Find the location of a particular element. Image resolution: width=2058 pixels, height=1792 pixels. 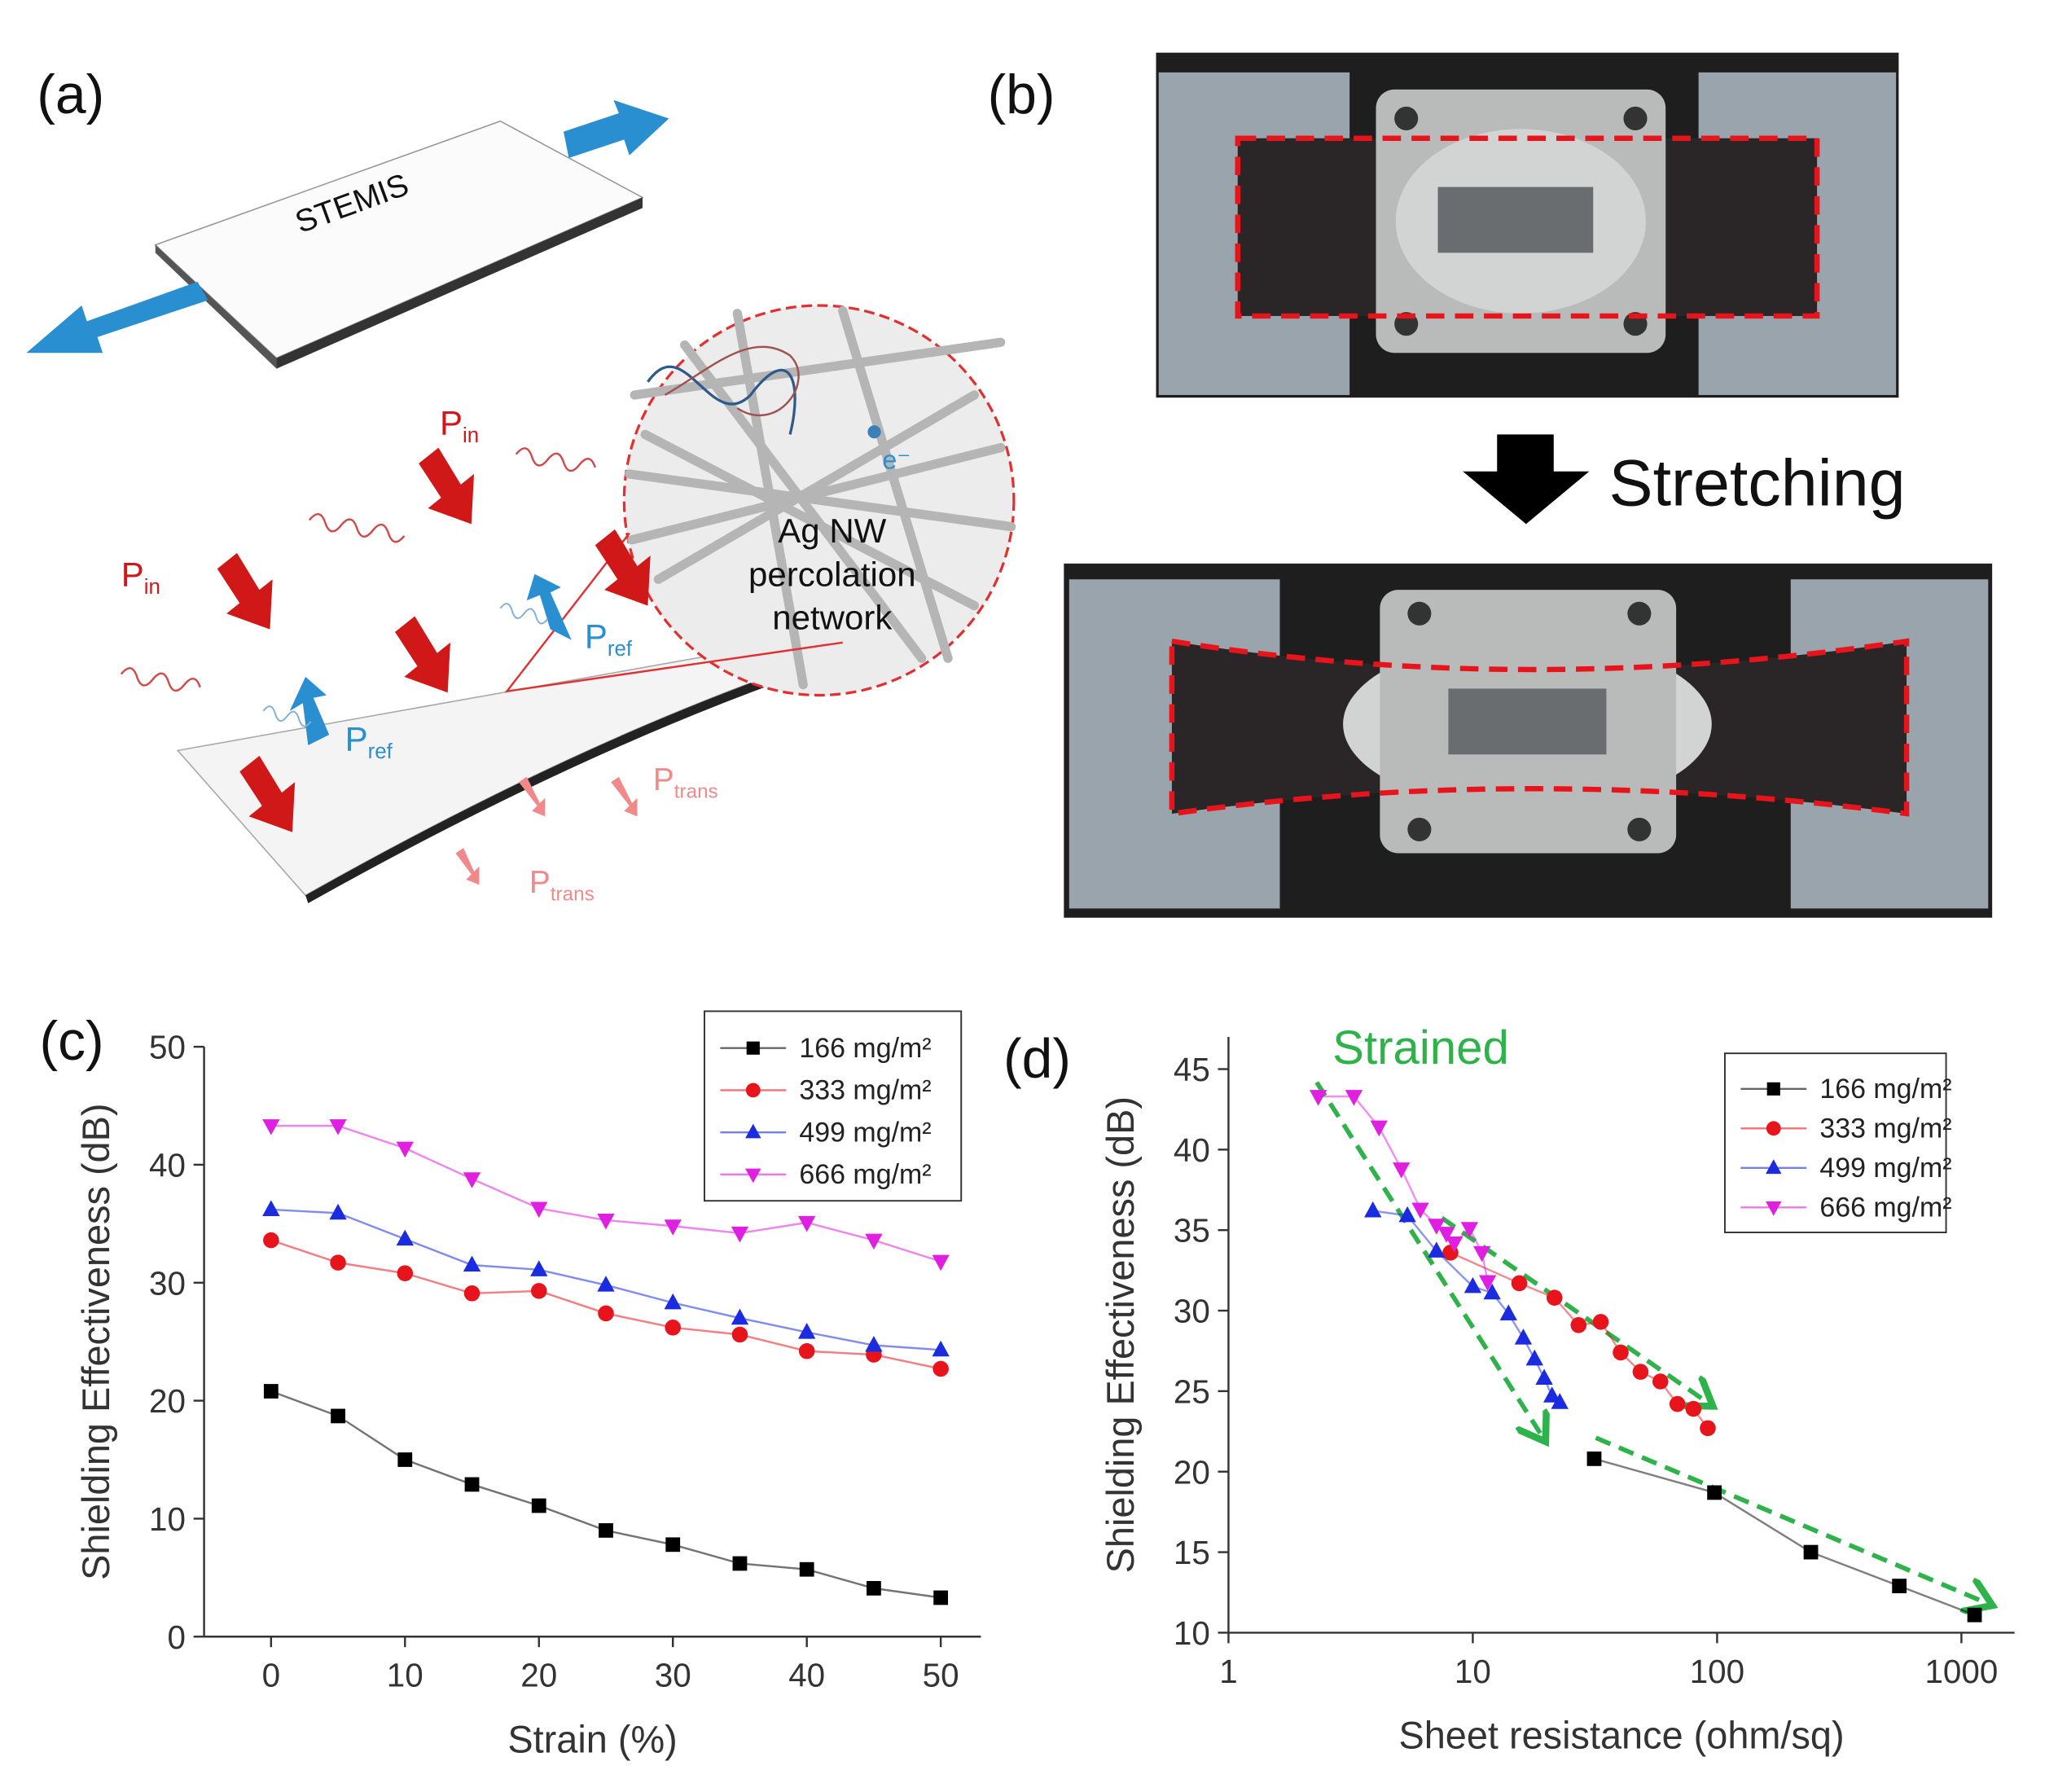

x-tick-label: 30 is located at coordinates (673, 1676).